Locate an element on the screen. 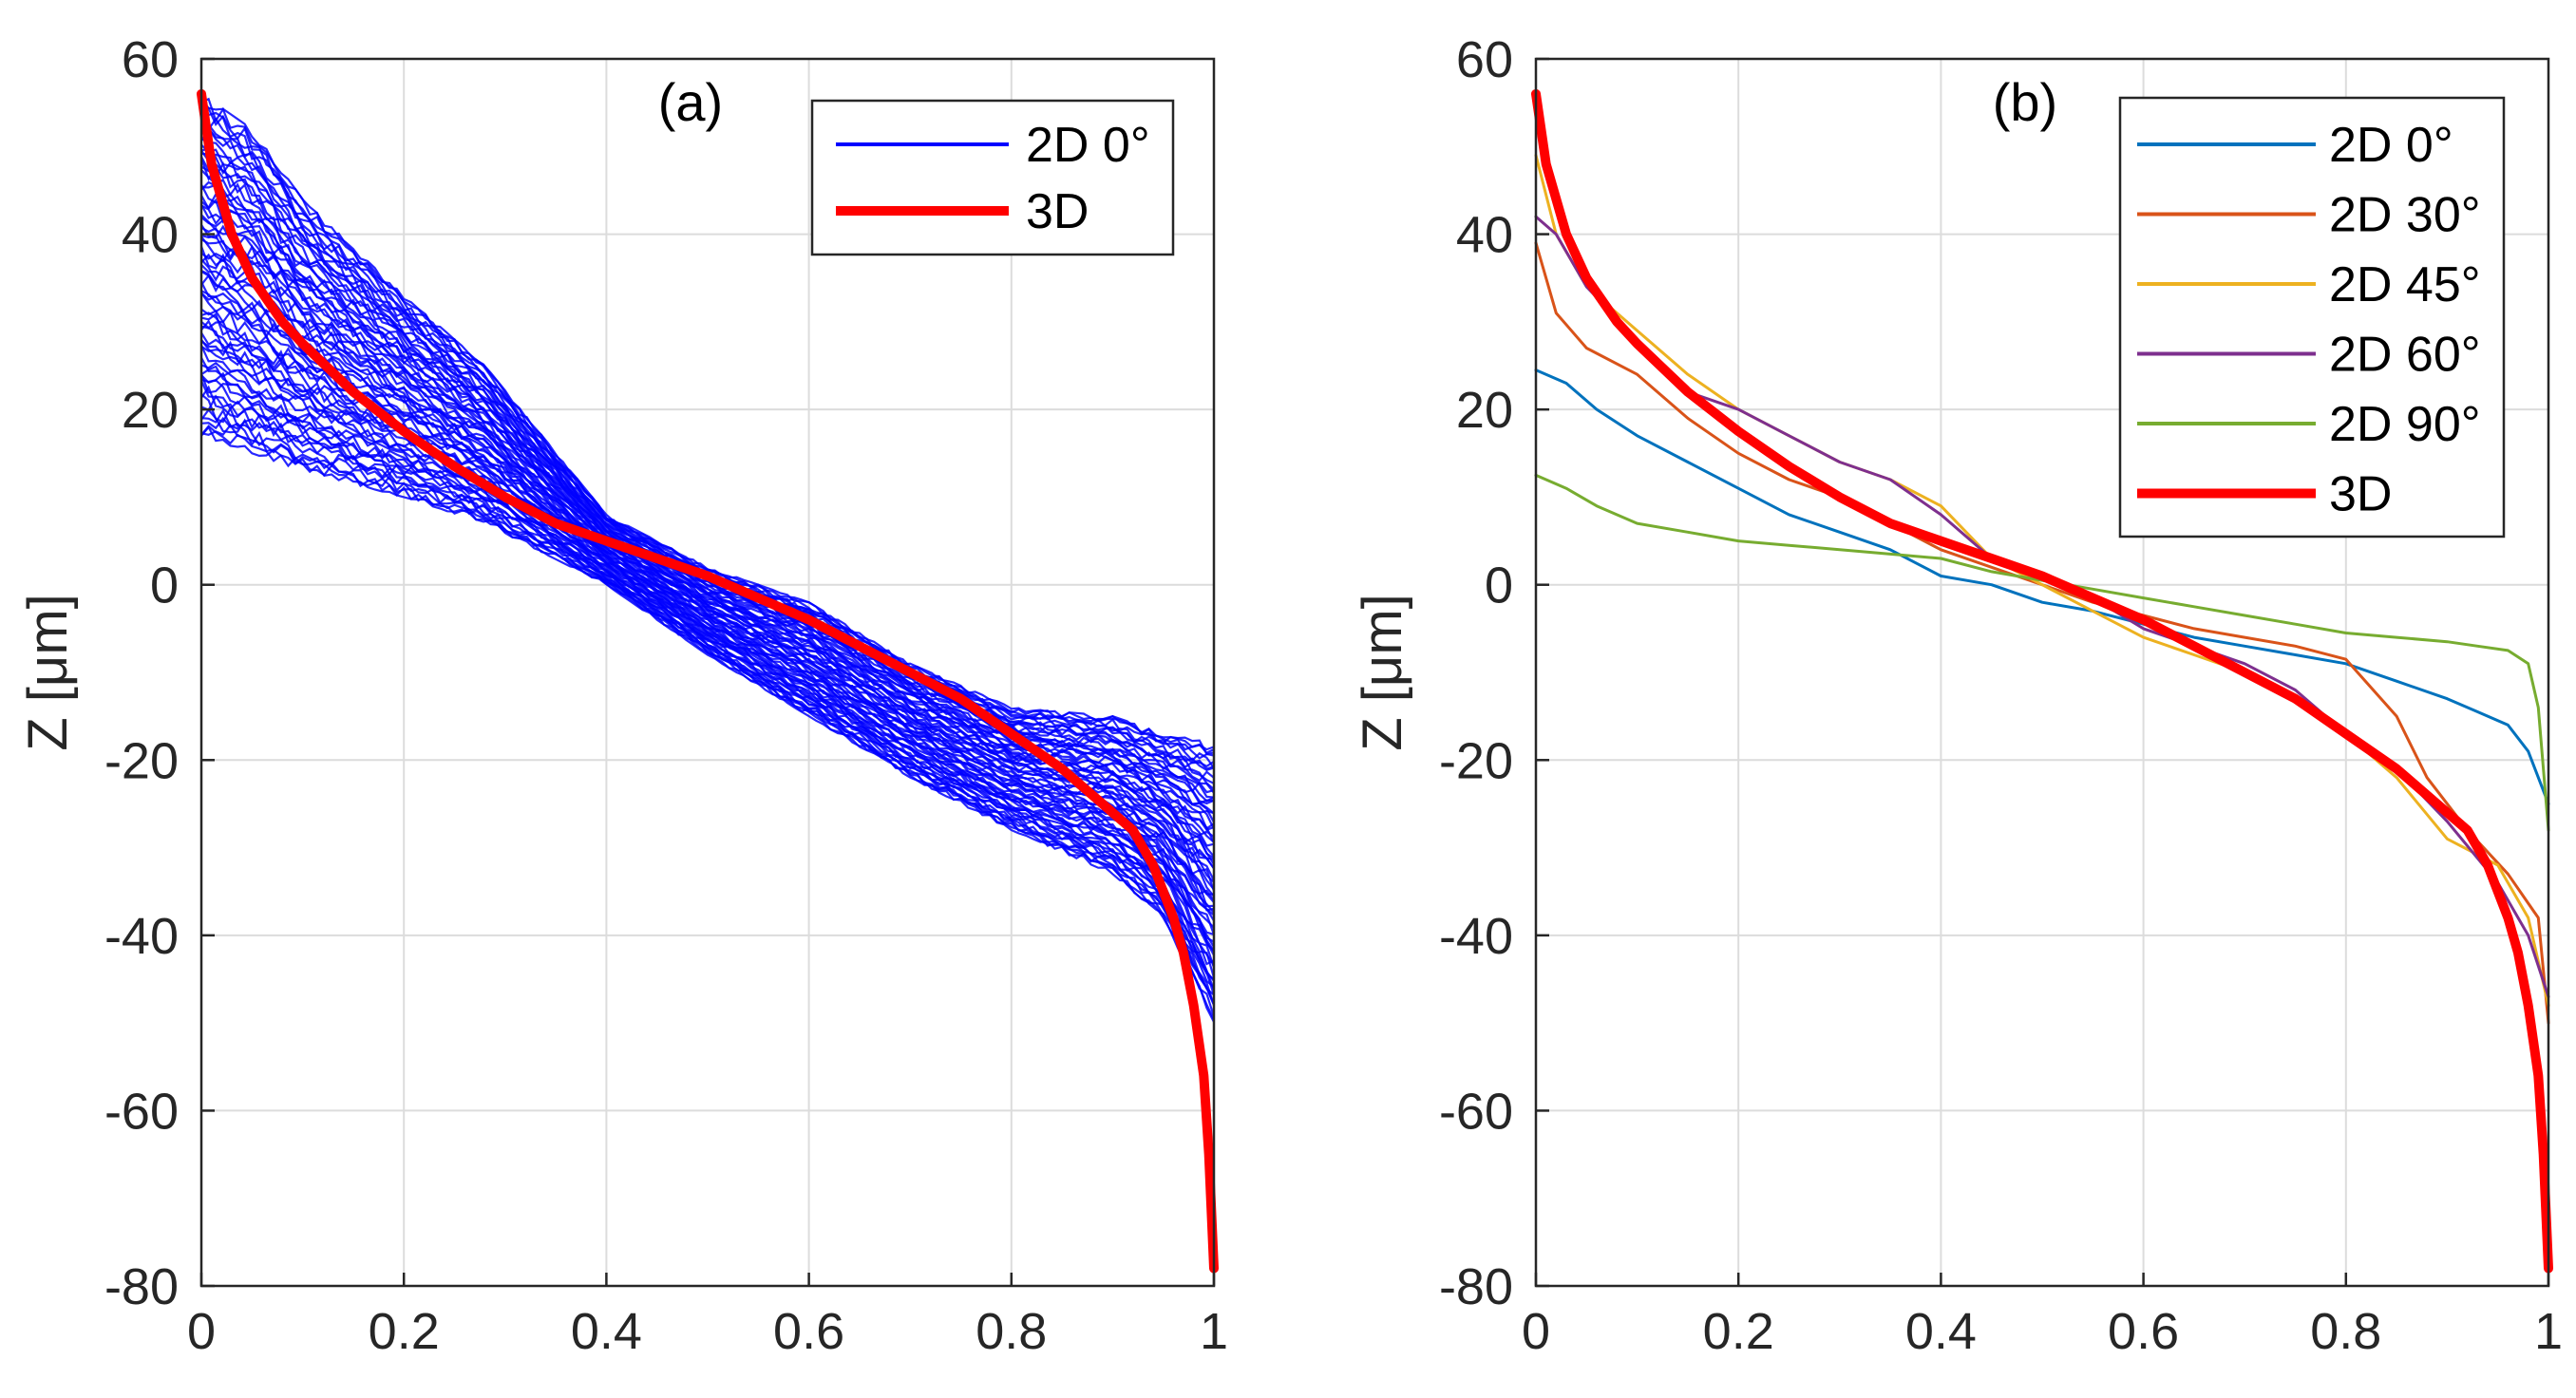 This screenshot has height=1398, width=2576. panel-b-x-tick-label: 0.8 is located at coordinates (2345, 1332).